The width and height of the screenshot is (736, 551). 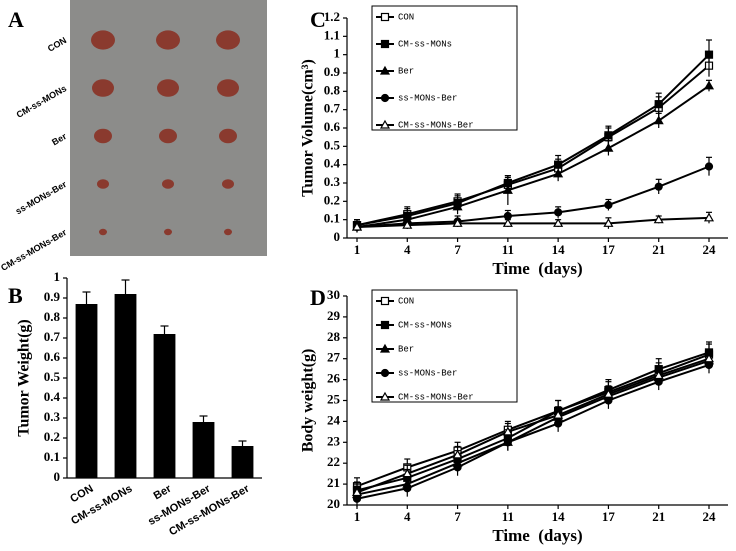 What do you see at coordinates (658, 249) in the screenshot?
I see `x-tick-label: 21` at bounding box center [658, 249].